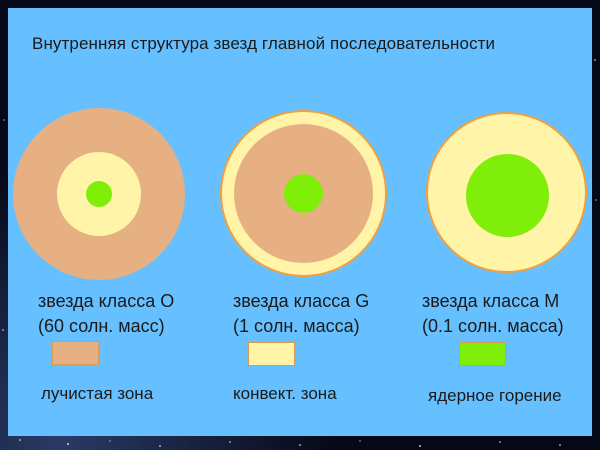  I want to click on star-o-class-label: звезда класса O, so click(106, 301).